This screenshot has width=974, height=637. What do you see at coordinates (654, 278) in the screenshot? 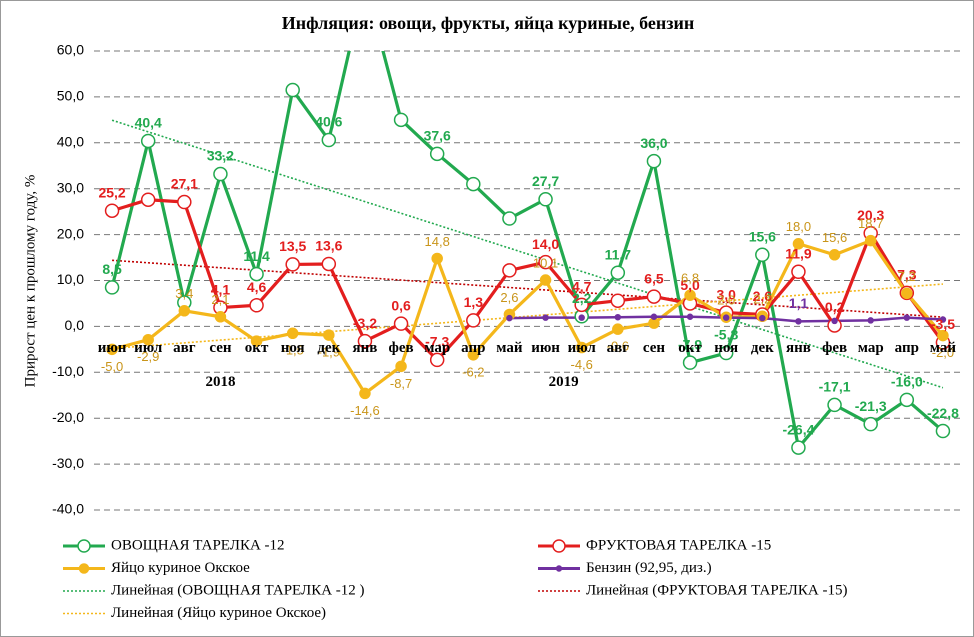
I see `data-label: 6,5` at bounding box center [654, 278].